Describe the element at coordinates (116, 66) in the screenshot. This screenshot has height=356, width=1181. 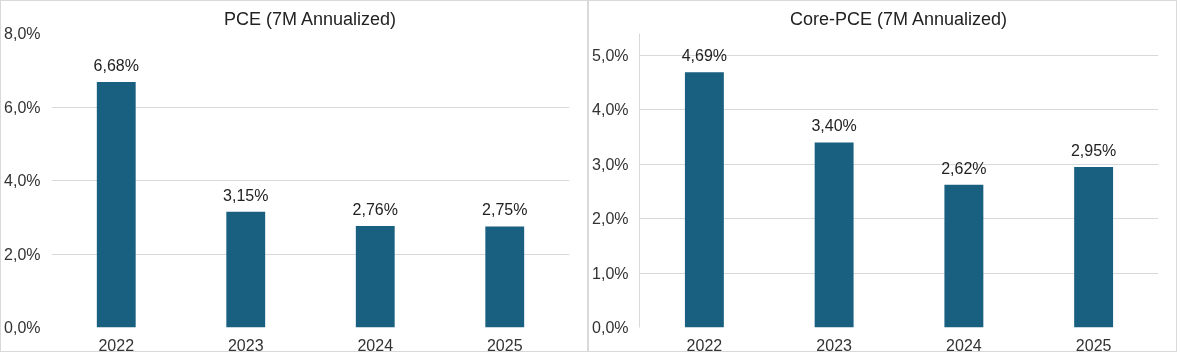
I see `data-label: 6,68%` at that location.